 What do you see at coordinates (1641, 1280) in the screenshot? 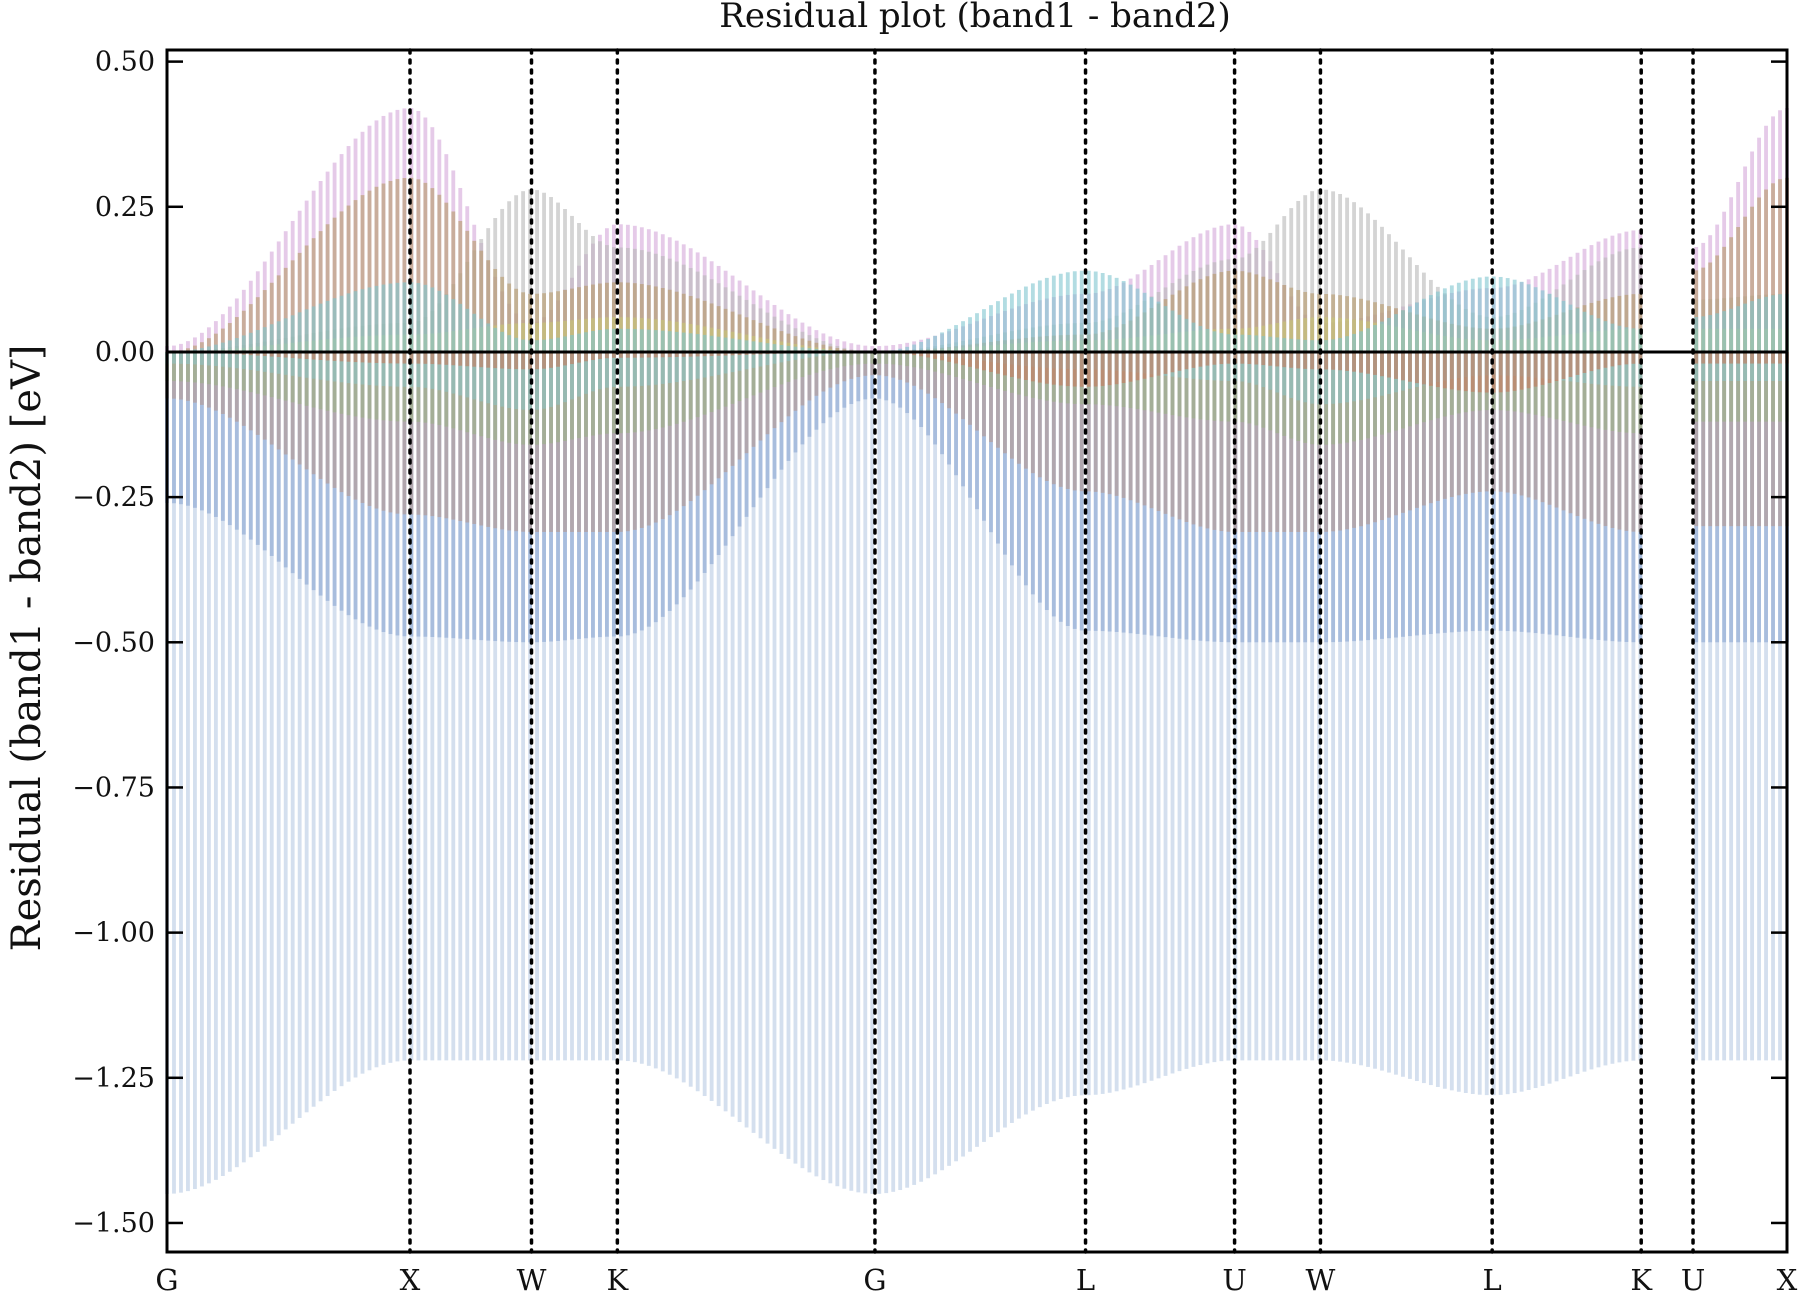
I see `x-tick-label: K` at bounding box center [1641, 1280].